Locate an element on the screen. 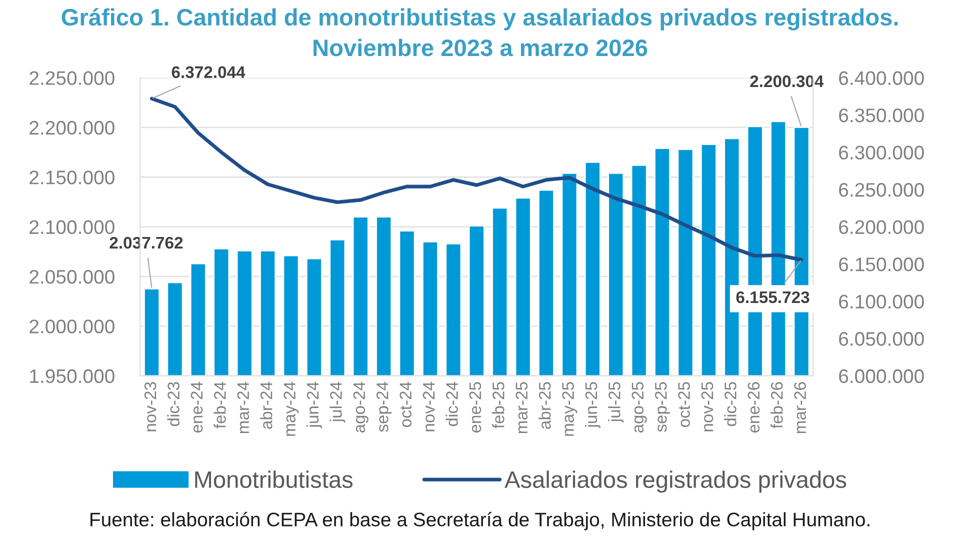 The width and height of the screenshot is (960, 540). y2-tick-label: 6.350.000 is located at coordinates (881, 115).